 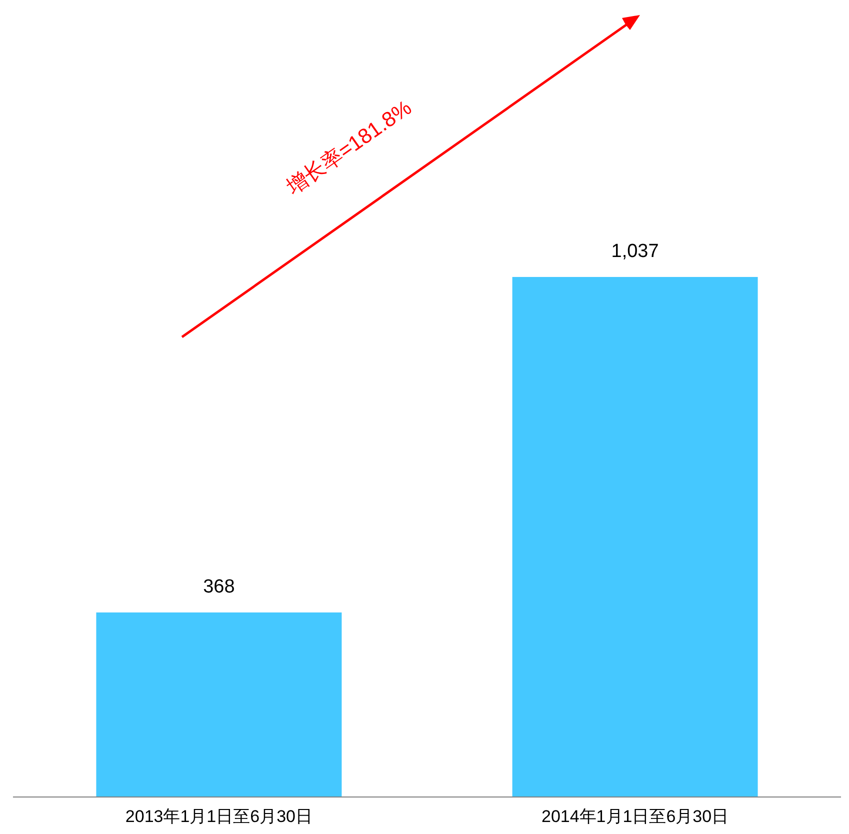 What do you see at coordinates (635, 251) in the screenshot?
I see `data-label: 1,037` at bounding box center [635, 251].